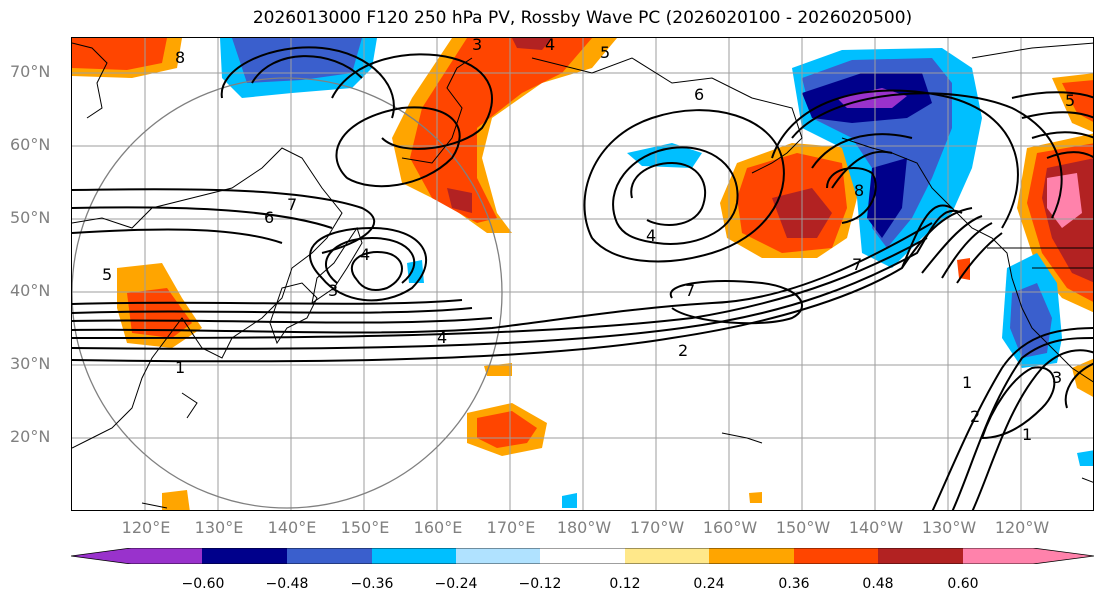 Image resolution: width=1105 pixels, height=604 pixels. Describe the element at coordinates (709, 584) in the screenshot. I see `colorbar-tick: 0.24` at that location.